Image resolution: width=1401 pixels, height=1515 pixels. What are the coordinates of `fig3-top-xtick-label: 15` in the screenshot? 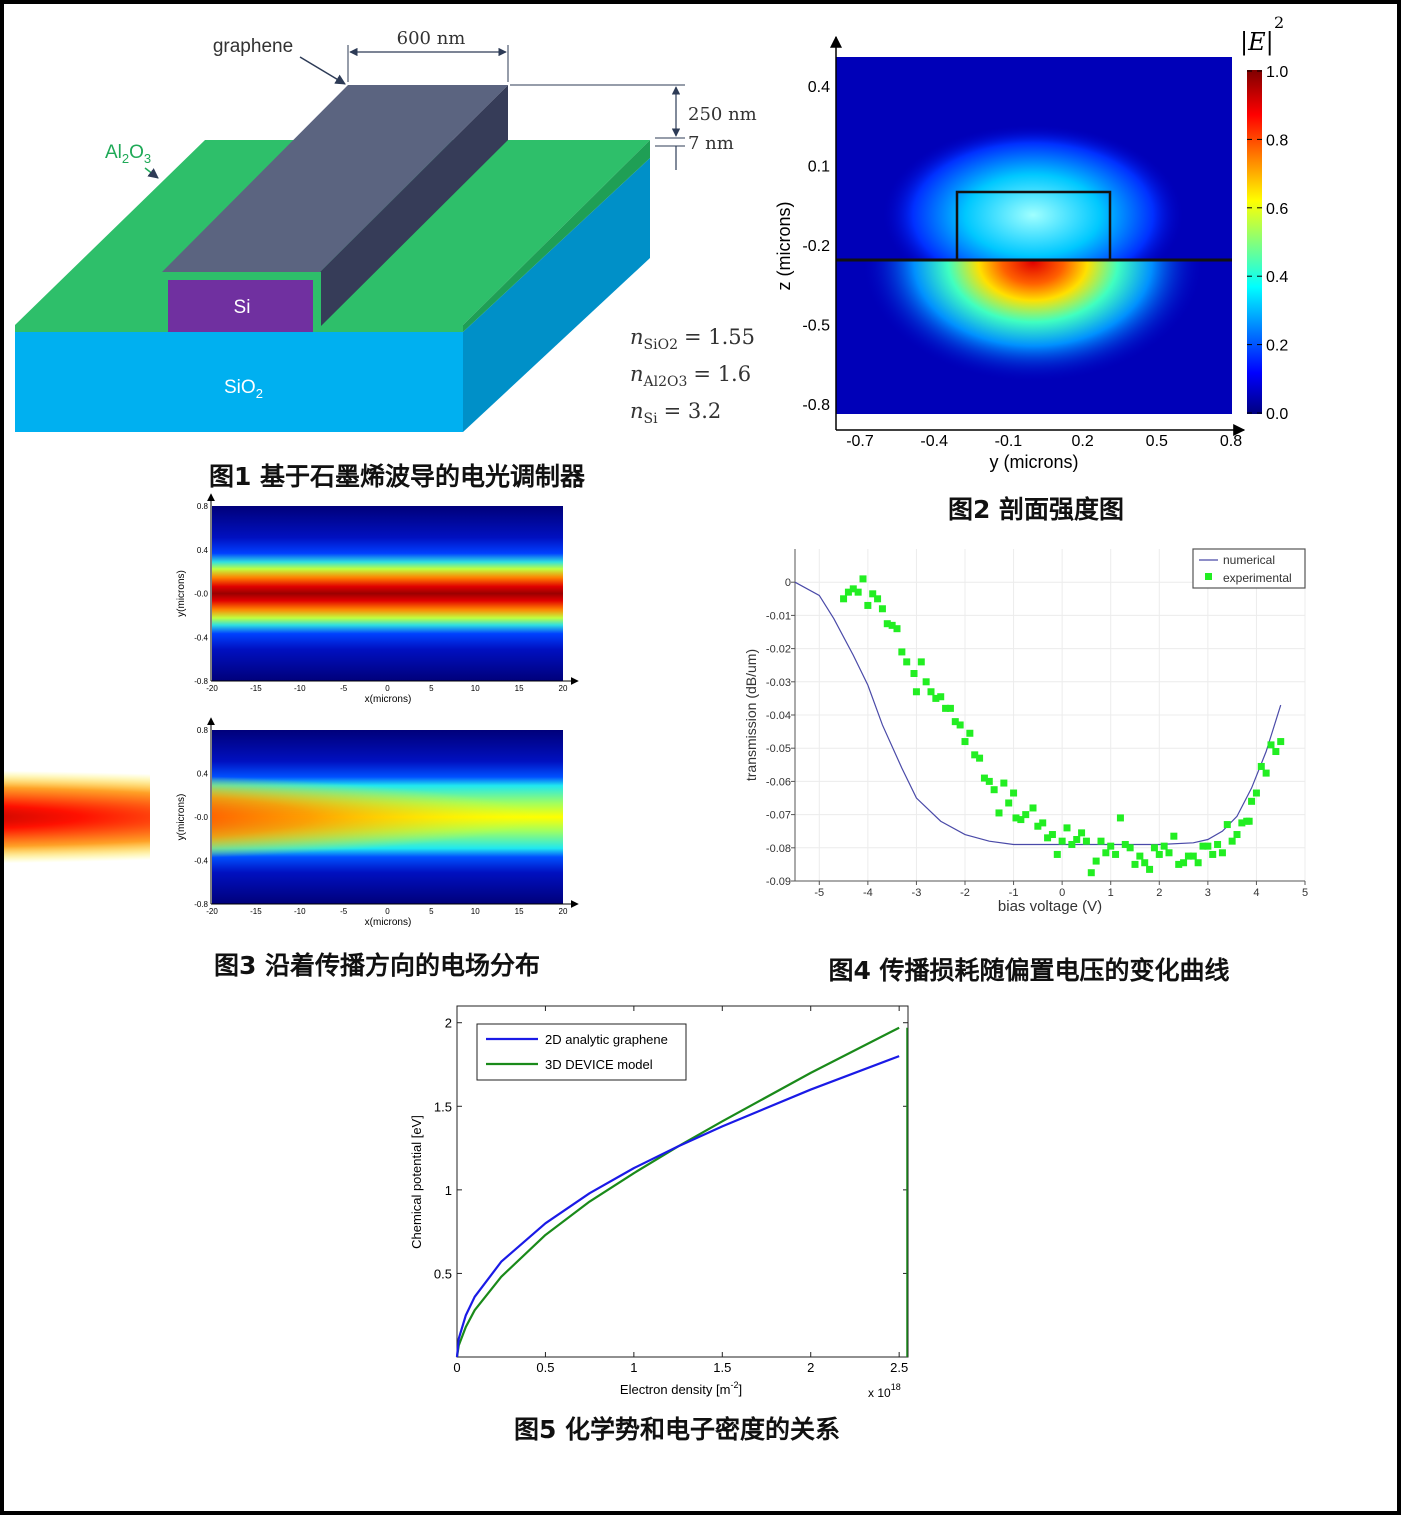 It's located at (519, 688).